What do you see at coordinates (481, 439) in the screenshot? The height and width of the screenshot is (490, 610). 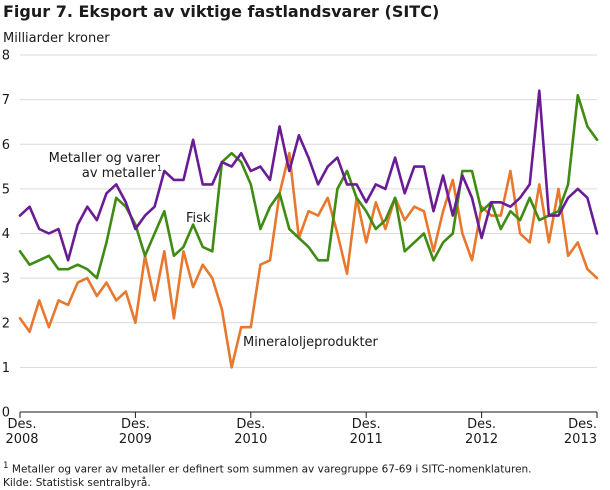 I see `x-tick-label: 2012` at bounding box center [481, 439].